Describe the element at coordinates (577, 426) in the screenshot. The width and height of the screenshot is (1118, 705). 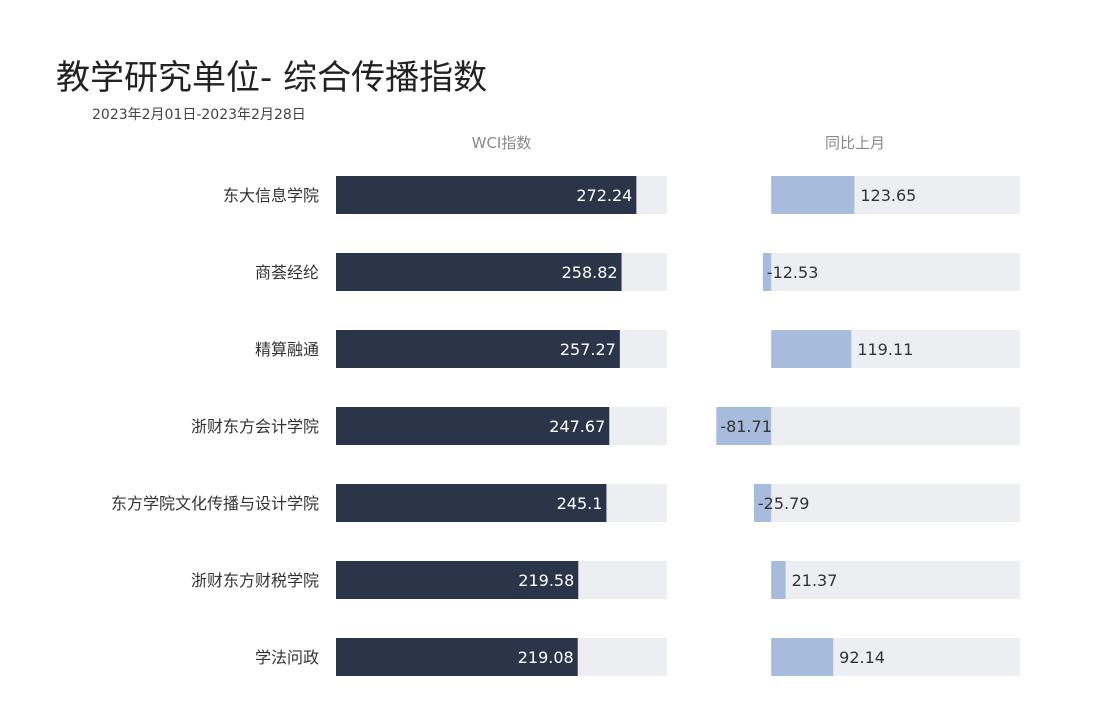
I see `wci-value-label: 247.67` at that location.